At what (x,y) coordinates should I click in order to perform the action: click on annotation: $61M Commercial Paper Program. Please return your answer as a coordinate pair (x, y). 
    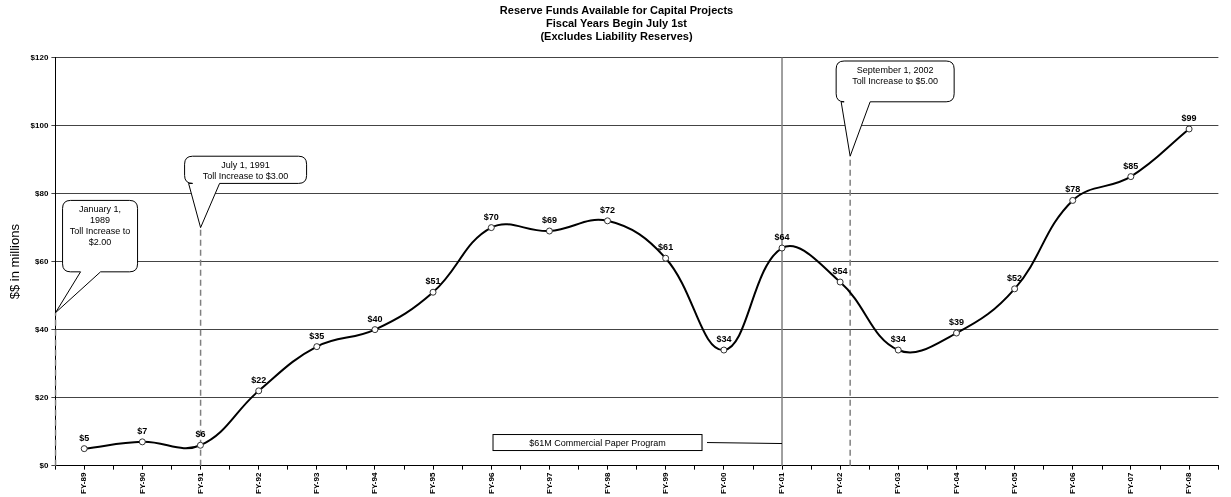
    Looking at the image, I should click on (597, 443).